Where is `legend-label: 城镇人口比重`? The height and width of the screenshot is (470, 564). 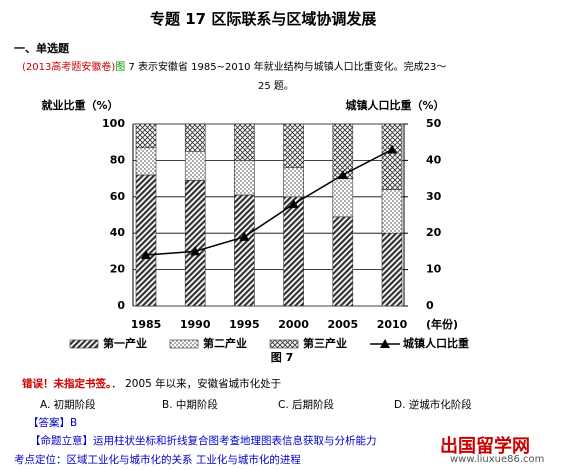
legend-label: 城镇人口比重 is located at coordinates (436, 343).